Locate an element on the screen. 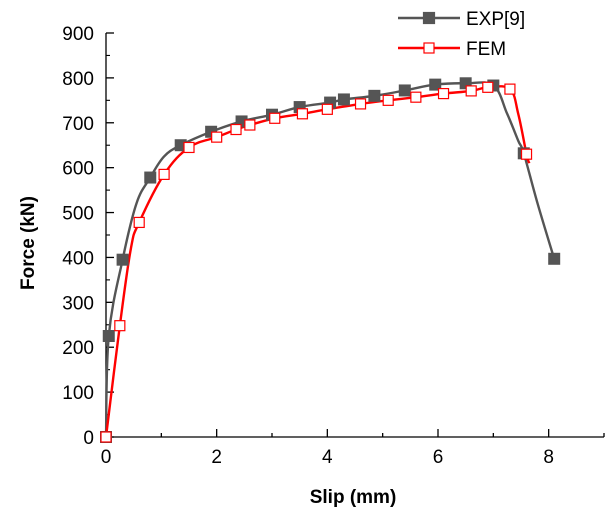  x-tick-label: 6 is located at coordinates (438, 457).